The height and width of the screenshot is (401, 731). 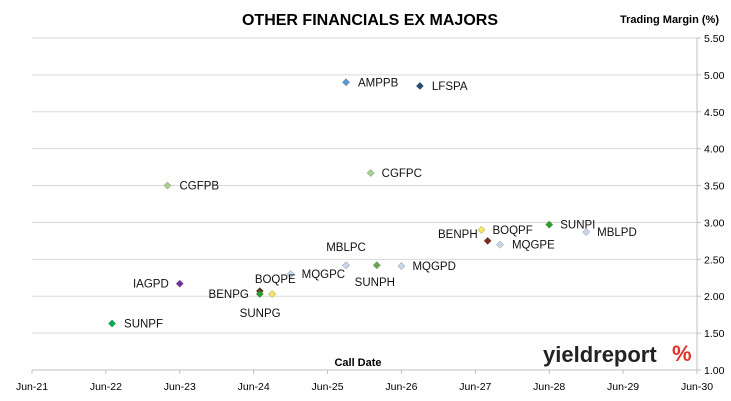 I want to click on data-point-mqgpe, so click(x=499, y=244).